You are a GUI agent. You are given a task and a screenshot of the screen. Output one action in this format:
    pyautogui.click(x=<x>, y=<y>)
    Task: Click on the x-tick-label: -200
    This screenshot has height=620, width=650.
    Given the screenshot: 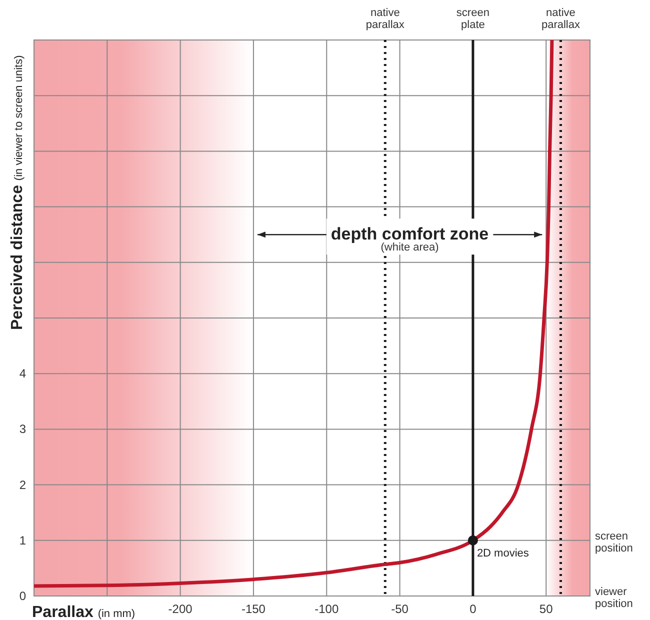 What is the action you would take?
    pyautogui.click(x=180, y=609)
    